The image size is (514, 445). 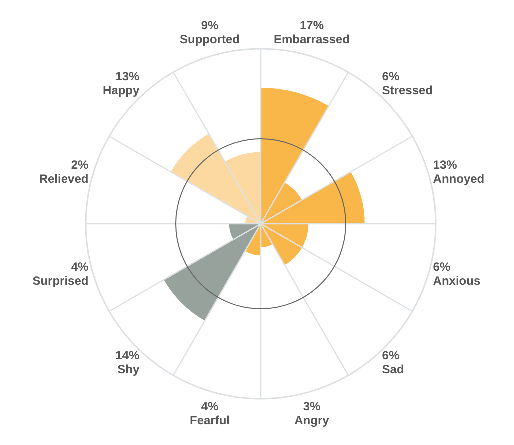 I want to click on category-label: Fearful, so click(x=210, y=420).